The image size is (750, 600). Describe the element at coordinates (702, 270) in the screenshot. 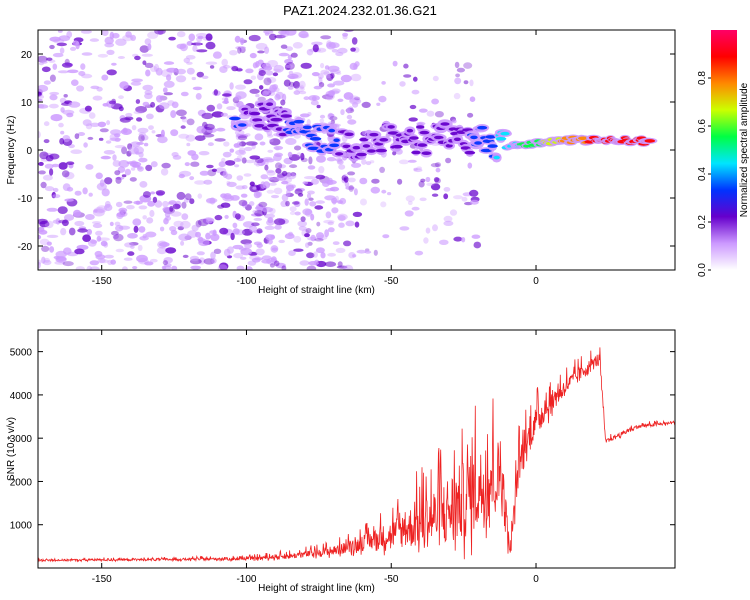

I see `colorbar-tick-label: 0.0` at that location.